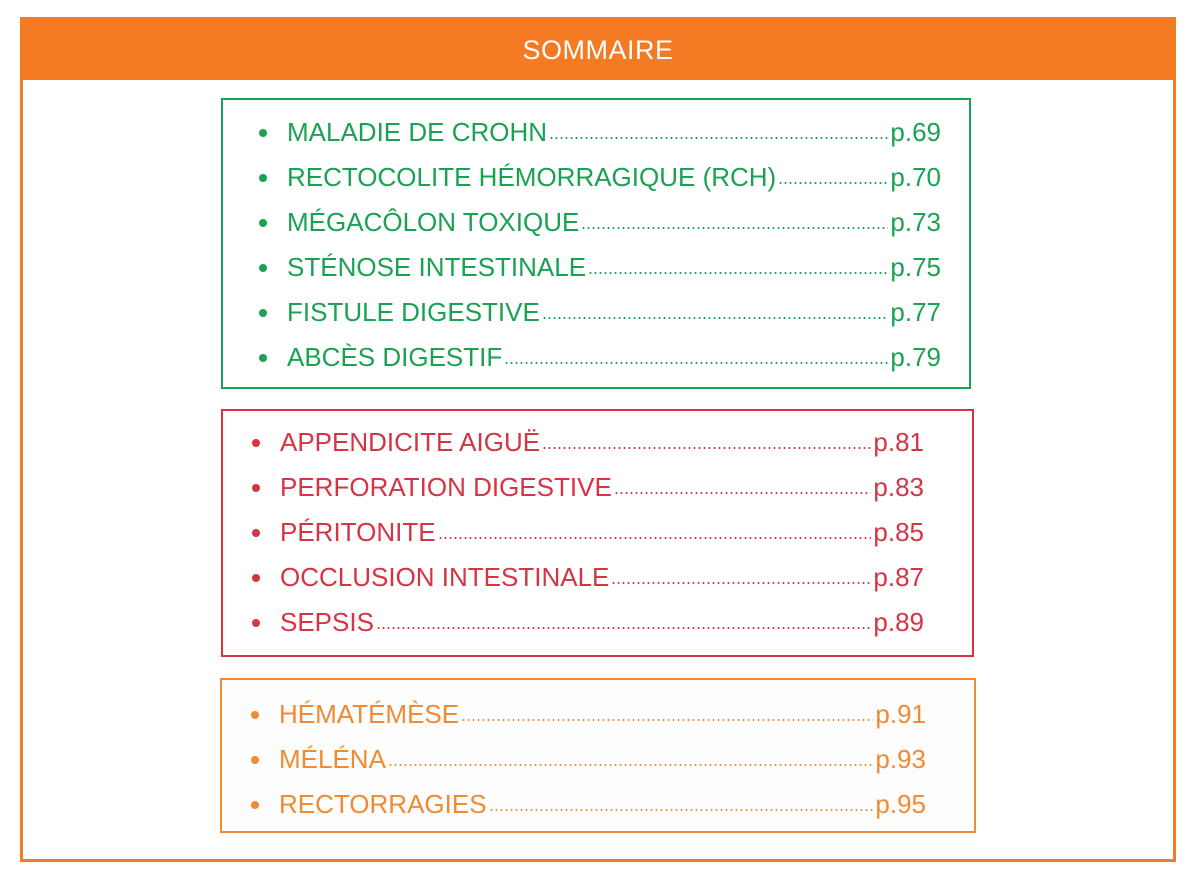 The height and width of the screenshot is (878, 1194). I want to click on toc-entry-label: RECTOCOLITE HÉMORRAGIQUE (RCH), so click(532, 177).